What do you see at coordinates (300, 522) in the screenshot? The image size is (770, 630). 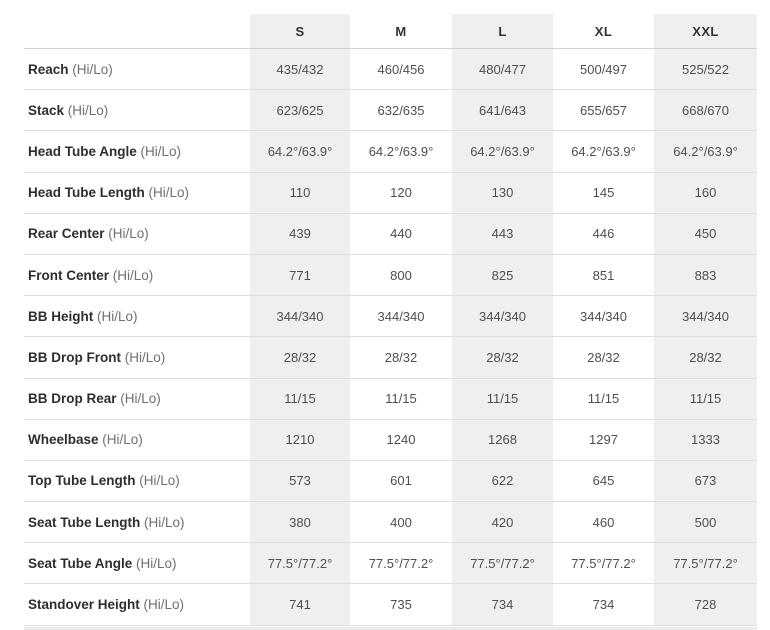 I see `value-cell: 380` at bounding box center [300, 522].